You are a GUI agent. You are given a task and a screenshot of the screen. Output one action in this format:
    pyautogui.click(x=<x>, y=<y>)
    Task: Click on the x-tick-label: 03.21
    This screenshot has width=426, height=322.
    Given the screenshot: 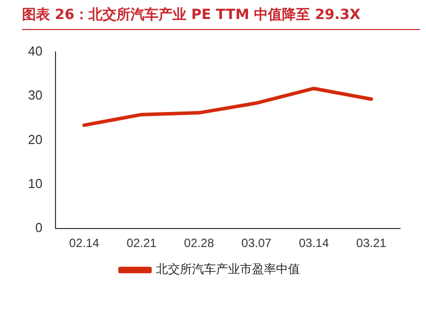 What is the action you would take?
    pyautogui.click(x=371, y=243)
    